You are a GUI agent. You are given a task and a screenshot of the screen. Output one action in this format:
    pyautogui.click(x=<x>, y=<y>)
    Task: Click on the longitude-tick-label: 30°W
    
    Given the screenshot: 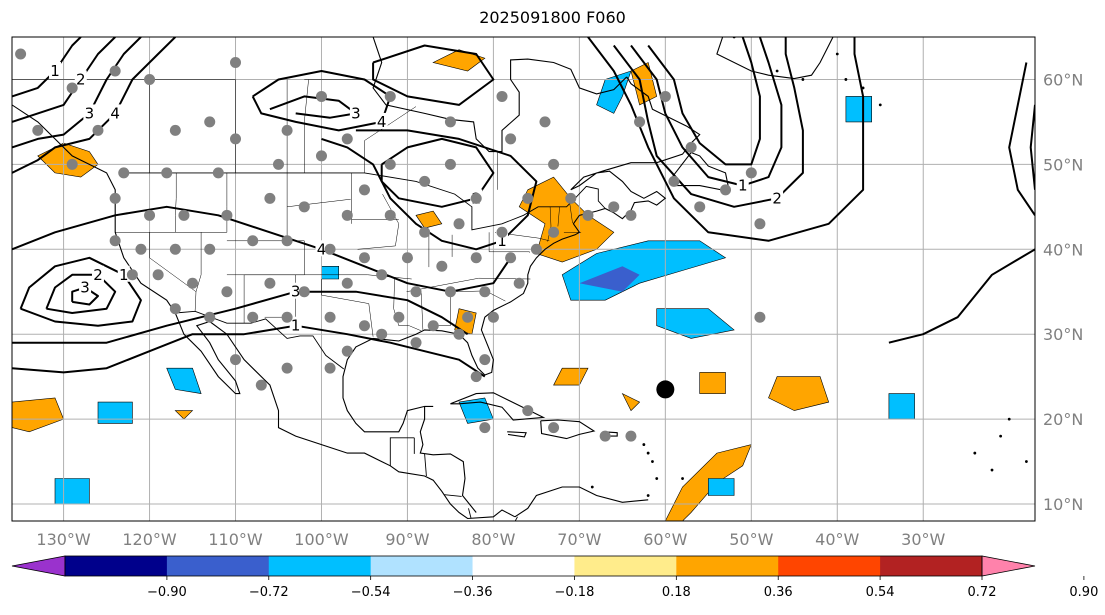 What is the action you would take?
    pyautogui.click(x=923, y=539)
    